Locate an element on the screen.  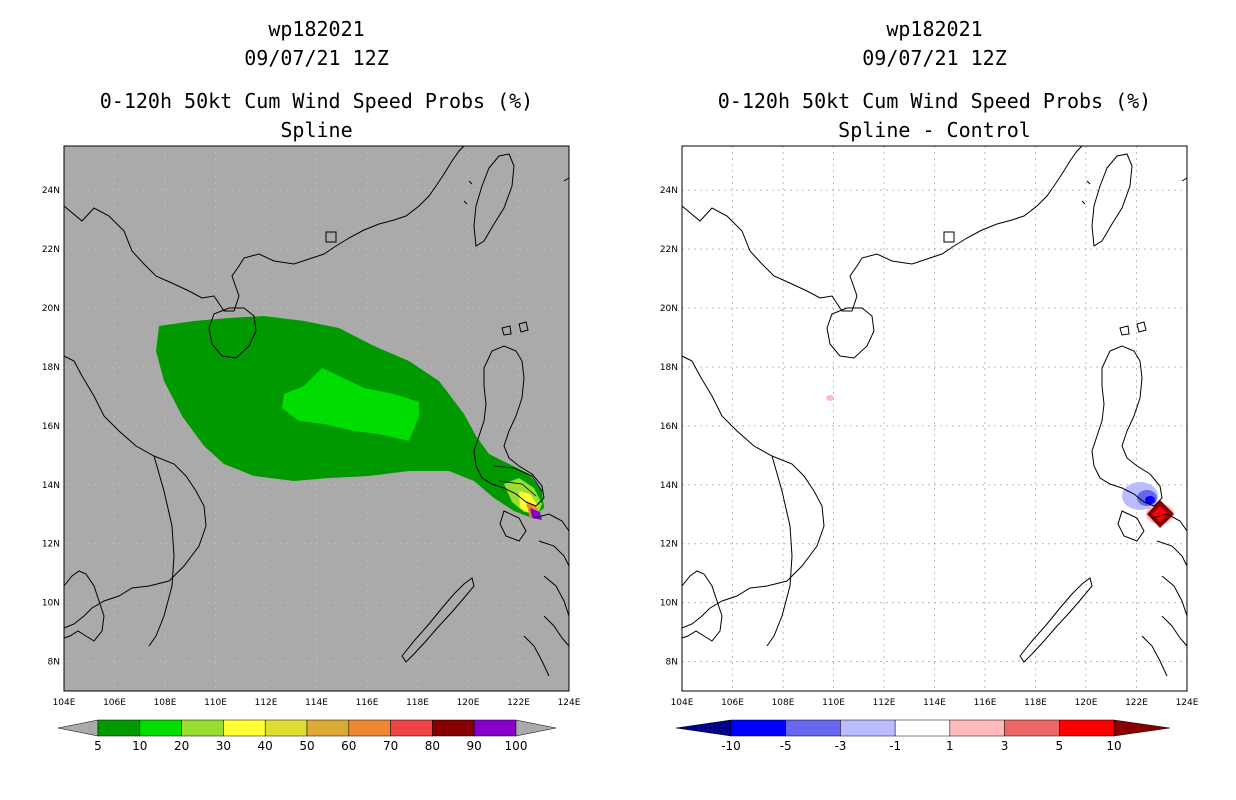
left-lat-label: 14N is located at coordinates (51, 486).